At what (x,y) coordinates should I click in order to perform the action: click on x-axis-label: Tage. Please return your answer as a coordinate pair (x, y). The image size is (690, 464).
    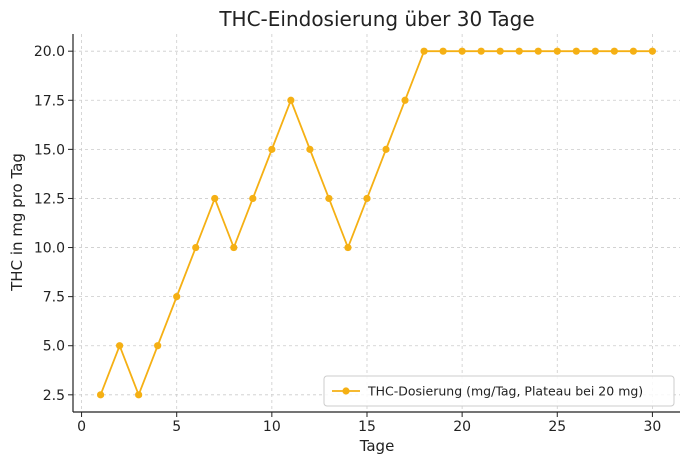
    Looking at the image, I should click on (377, 446).